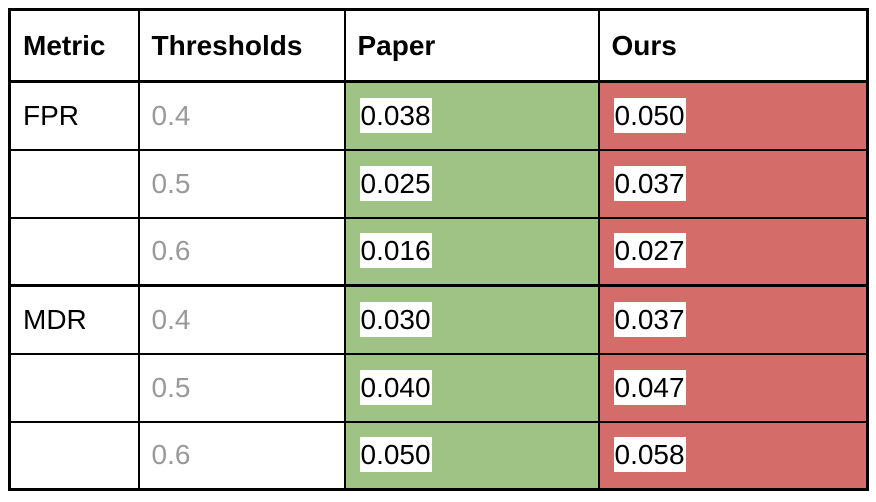 This screenshot has width=876, height=502. I want to click on column-header: Paper, so click(471, 45).